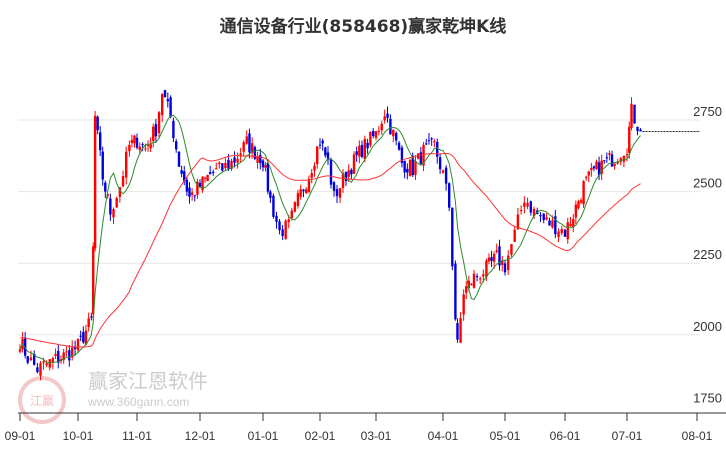  What do you see at coordinates (707, 183) in the screenshot?
I see `y-tick-label: 2500` at bounding box center [707, 183].